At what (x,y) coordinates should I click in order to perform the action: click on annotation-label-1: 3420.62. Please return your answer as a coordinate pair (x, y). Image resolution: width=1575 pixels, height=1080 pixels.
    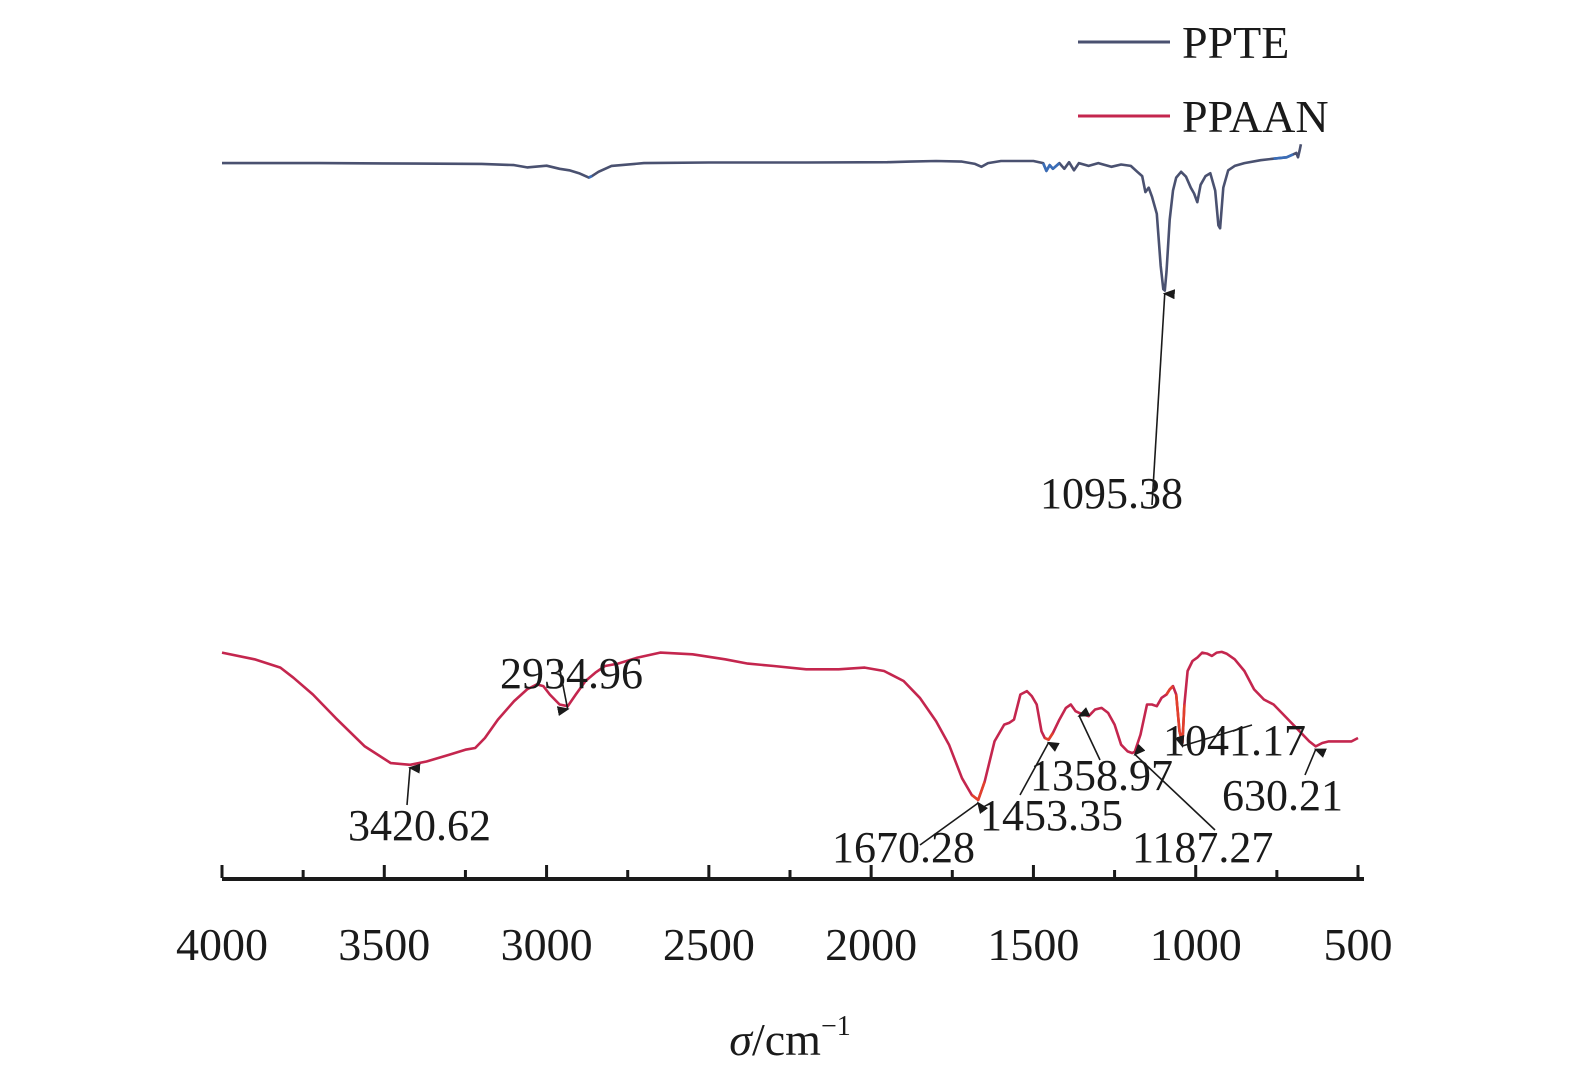
    Looking at the image, I should click on (419, 825).